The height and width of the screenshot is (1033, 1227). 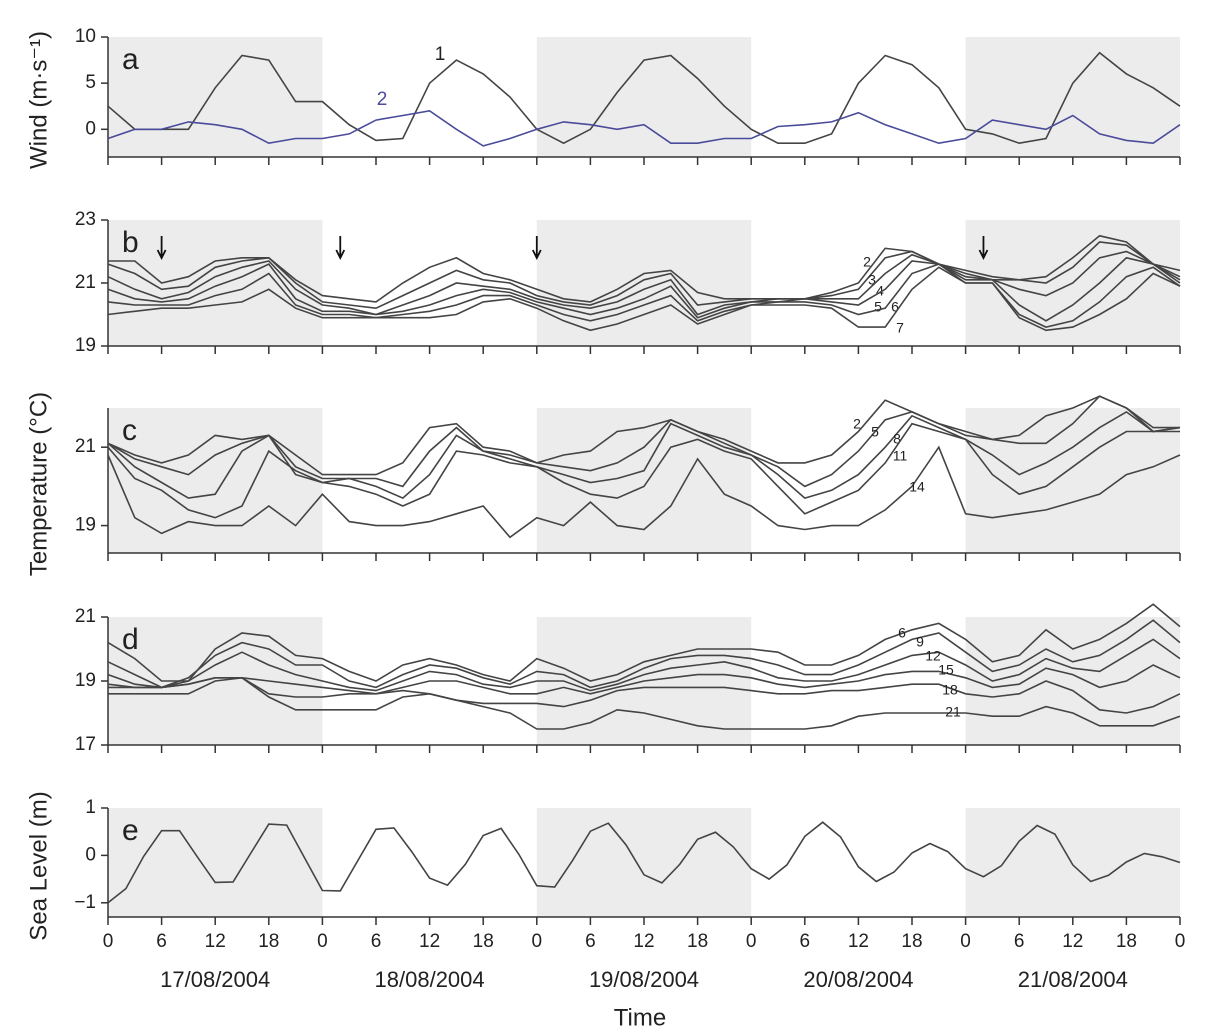 I want to click on series-label: 18, so click(x=950, y=690).